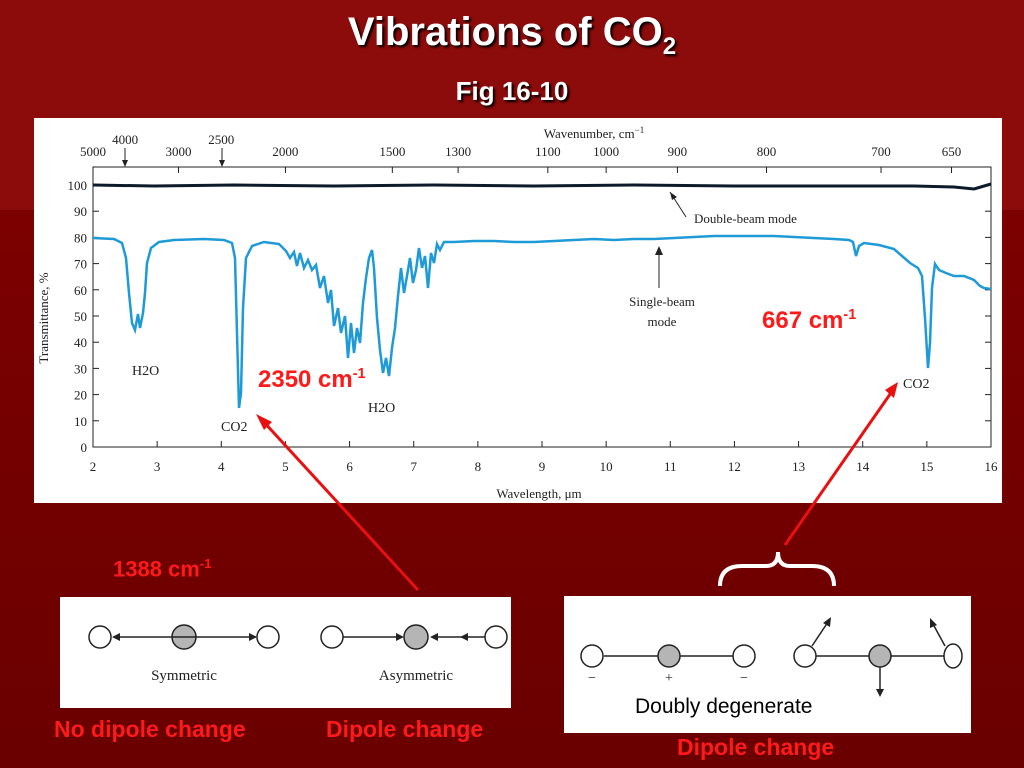 The height and width of the screenshot is (768, 1024). What do you see at coordinates (413, 466) in the screenshot?
I see `bottom-tick-label: 7` at bounding box center [413, 466].